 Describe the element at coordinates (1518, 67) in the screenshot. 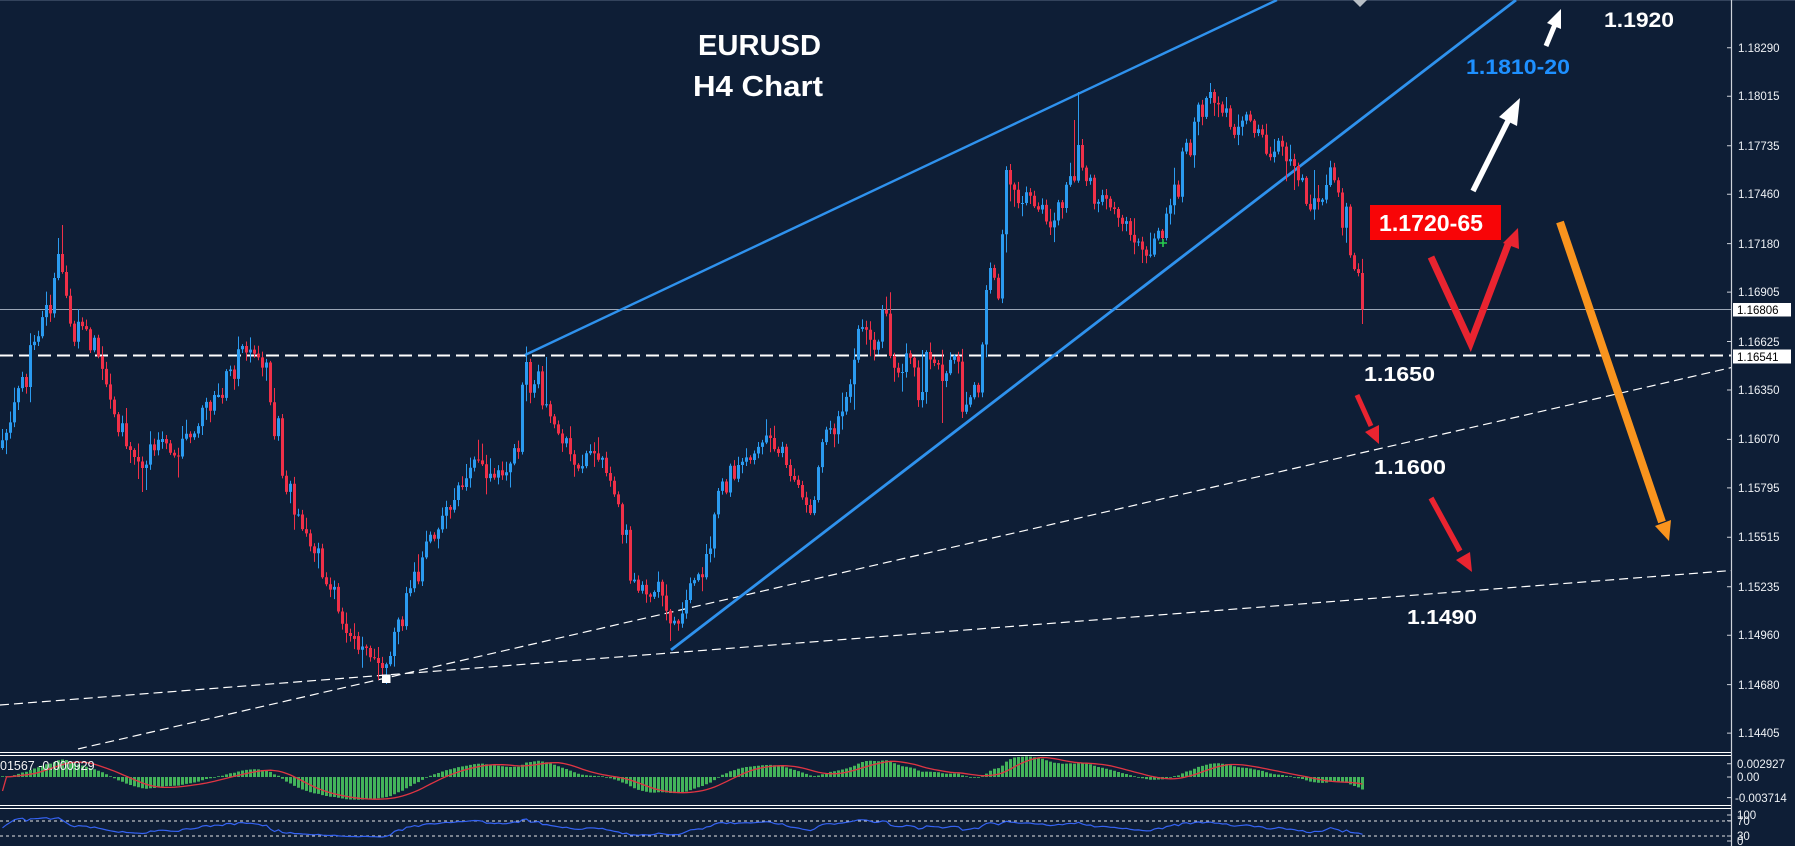

I see `svg-text: 1.1810-20` at that location.